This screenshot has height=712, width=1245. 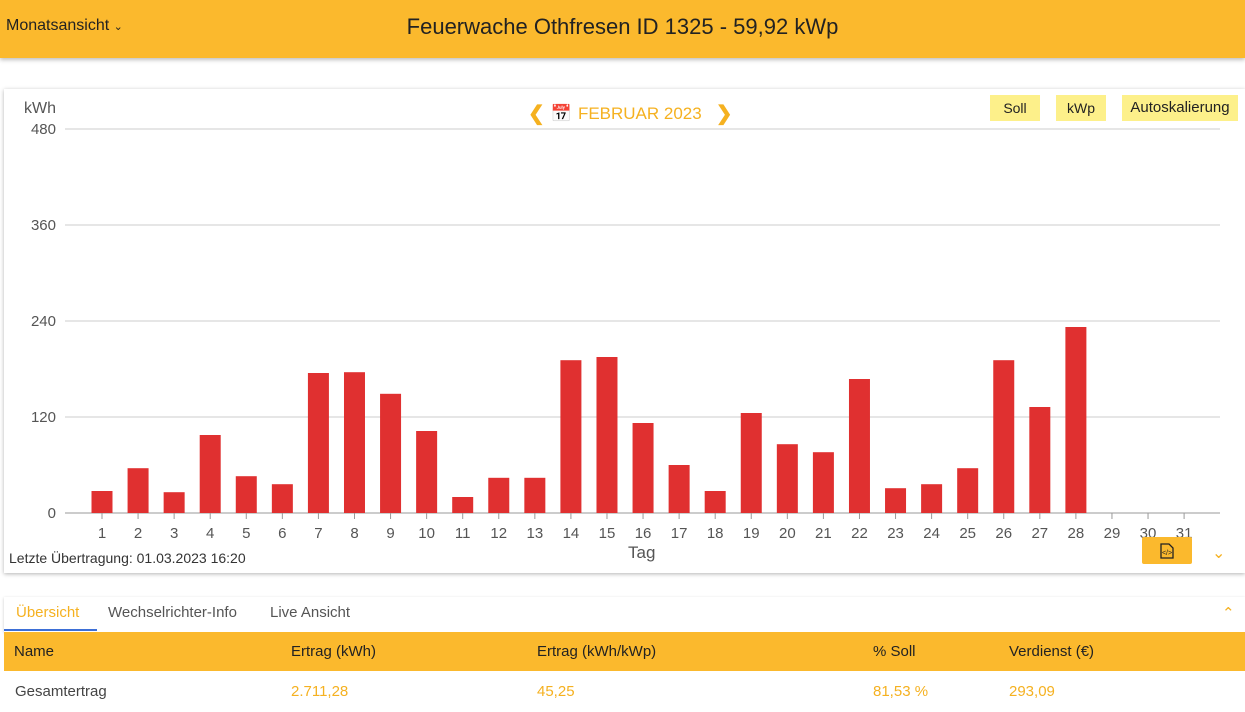 I want to click on tab-uebersicht: Übersicht, so click(x=48, y=612).